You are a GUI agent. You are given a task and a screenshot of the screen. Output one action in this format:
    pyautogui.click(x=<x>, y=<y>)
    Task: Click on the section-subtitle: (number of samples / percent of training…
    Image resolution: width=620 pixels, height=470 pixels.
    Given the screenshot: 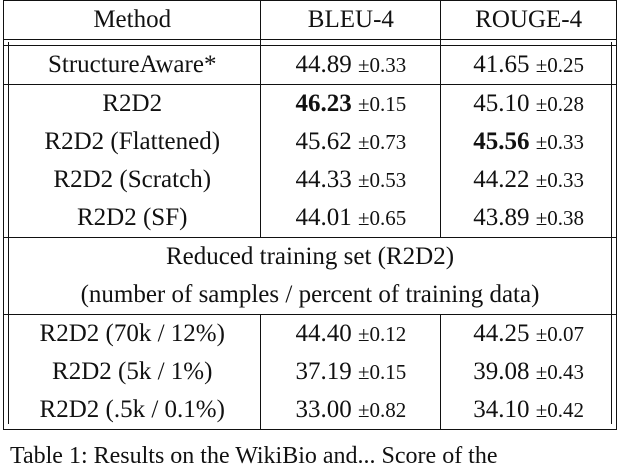 What is the action you would take?
    pyautogui.click(x=310, y=295)
    